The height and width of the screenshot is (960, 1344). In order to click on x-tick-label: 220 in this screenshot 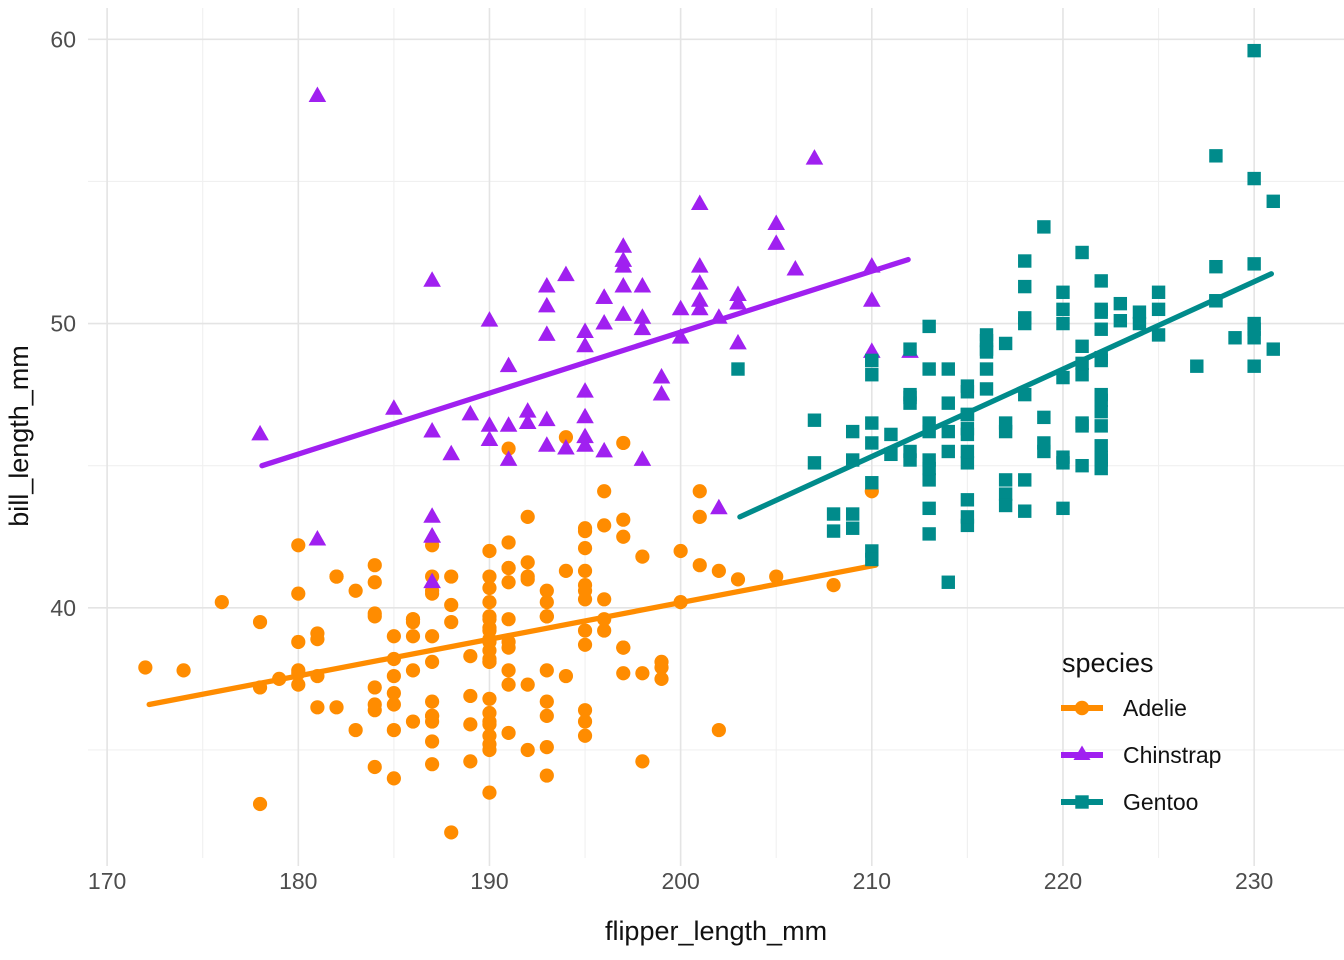, I will do `click(1063, 881)`.